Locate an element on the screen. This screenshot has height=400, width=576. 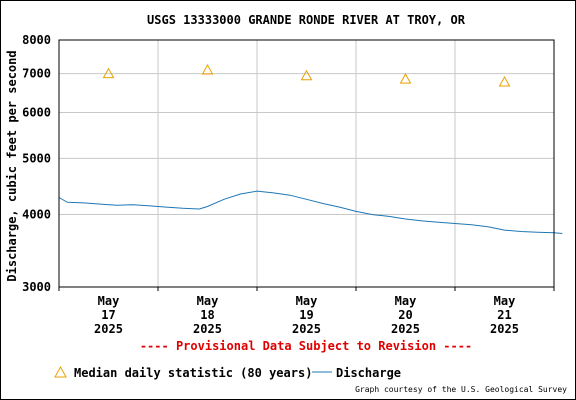
x-tick-label: 18 is located at coordinates (207, 315).